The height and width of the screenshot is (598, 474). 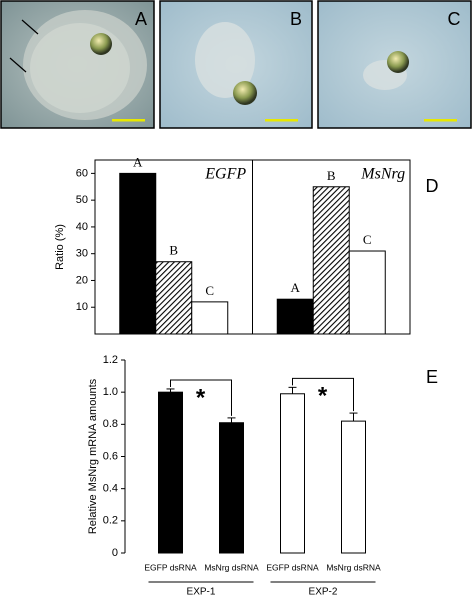 I want to click on panel-label: B, so click(x=296, y=19).